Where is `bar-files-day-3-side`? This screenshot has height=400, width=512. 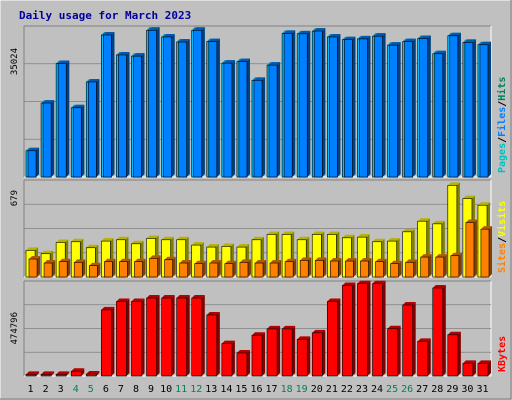 bar-files-day-3-side is located at coordinates (68, 118).